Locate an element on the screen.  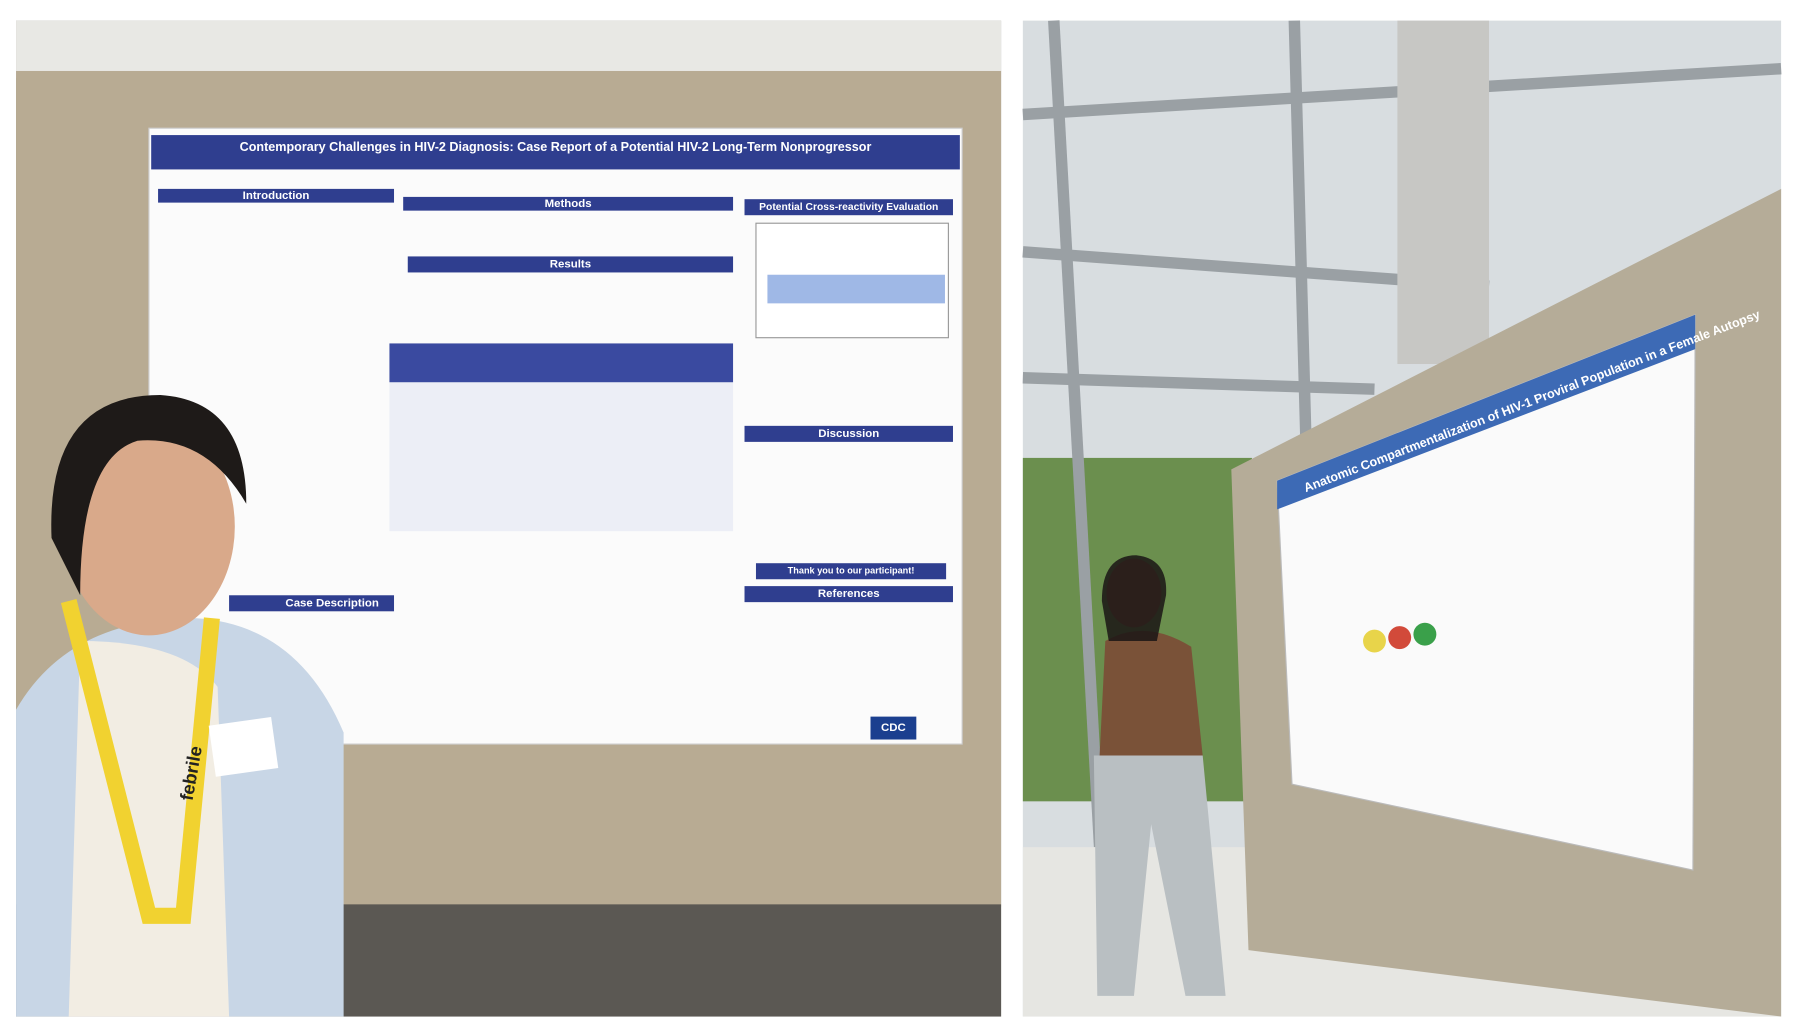
thanks-bar is located at coordinates (851, 571).